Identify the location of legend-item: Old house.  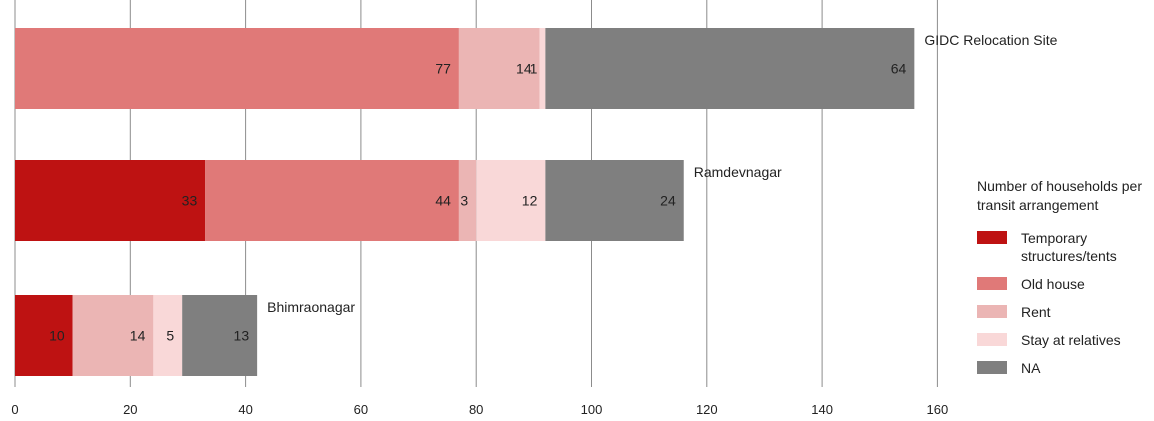
(1064, 284).